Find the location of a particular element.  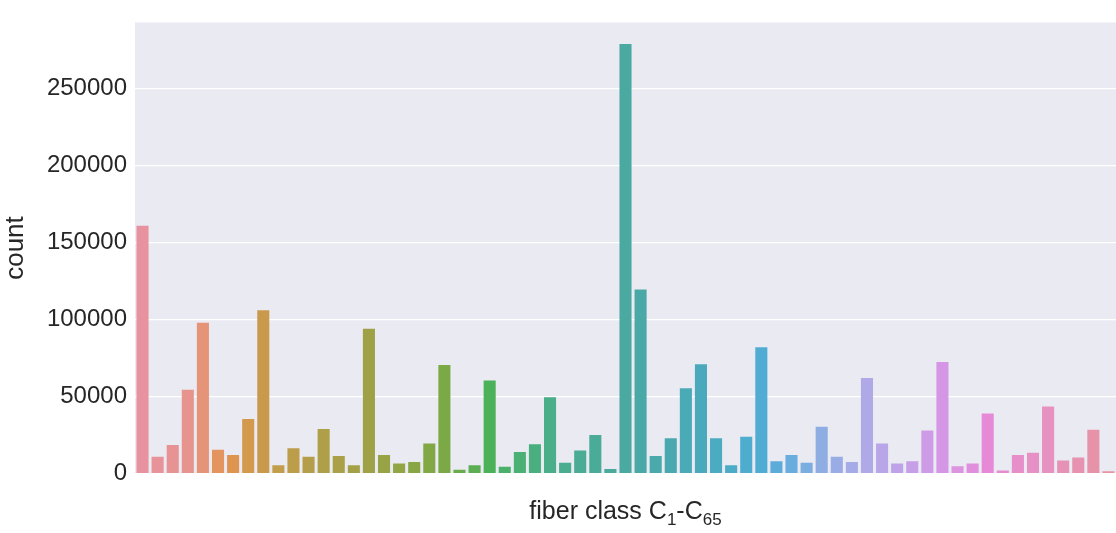

y-tick-label: 250000 is located at coordinates (86, 87).